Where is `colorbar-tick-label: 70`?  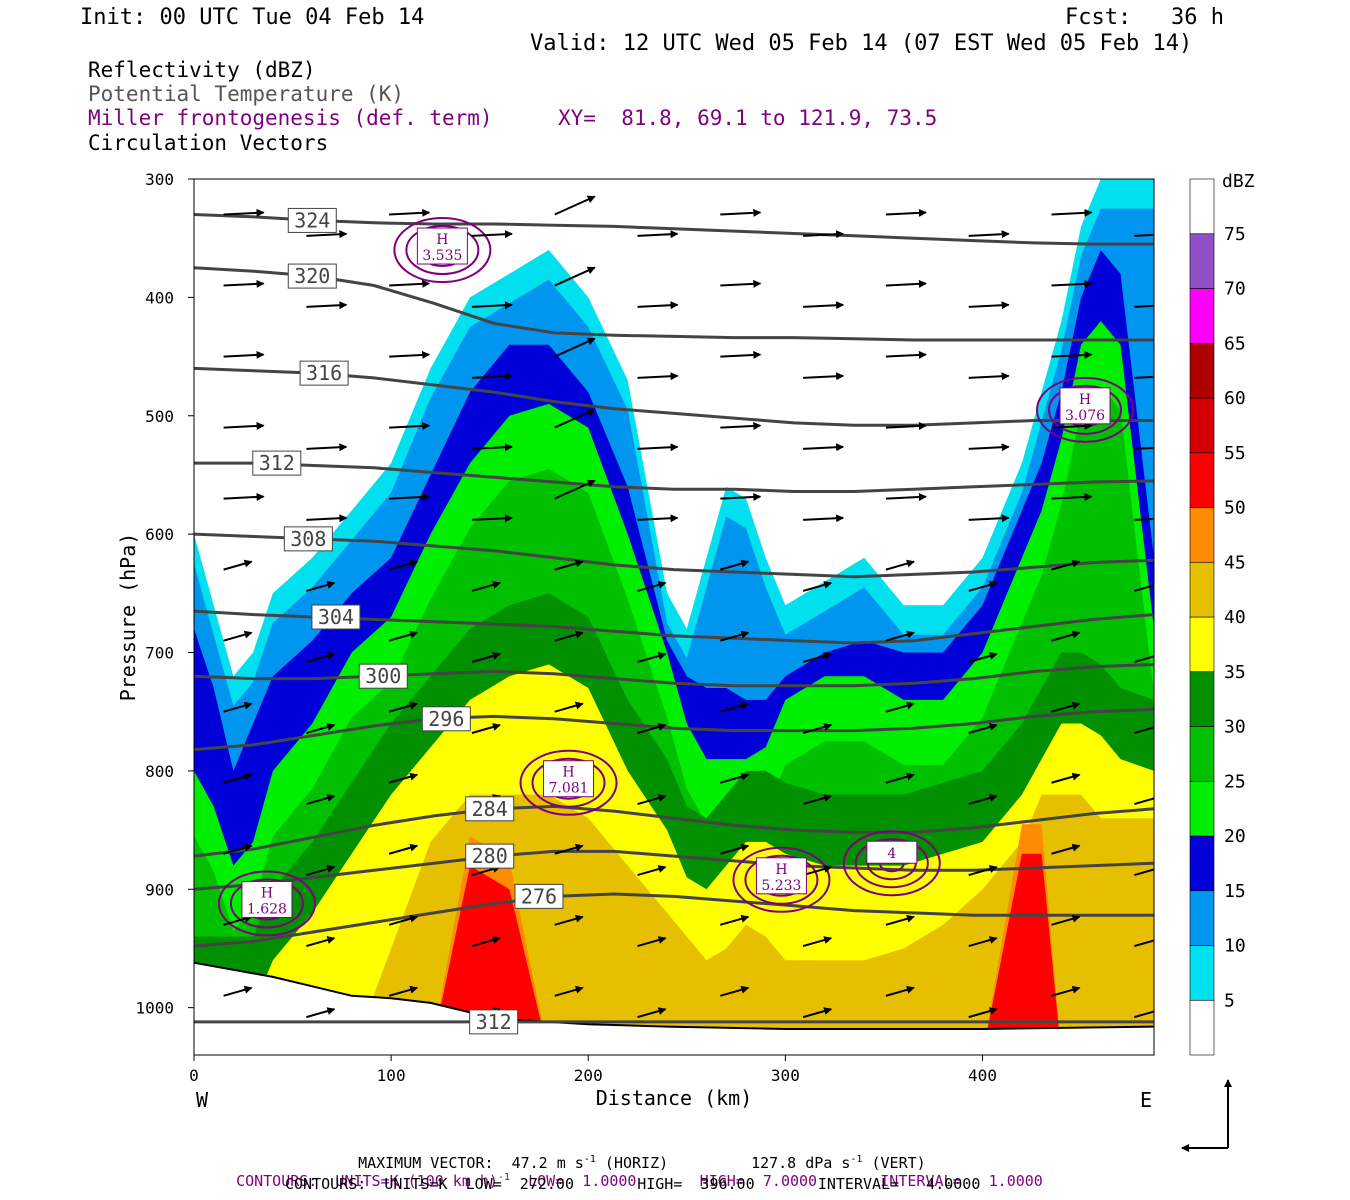
colorbar-tick-label: 70 is located at coordinates (1235, 289).